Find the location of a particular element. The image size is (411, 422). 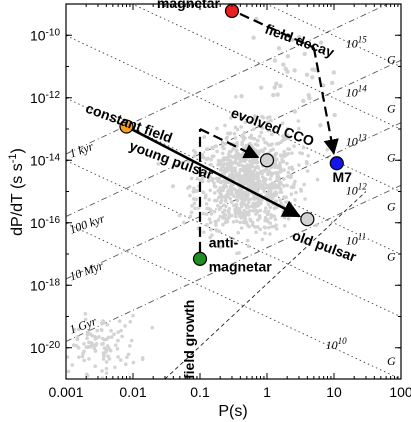

y-tick-label: 10-12 is located at coordinates (45, 97).